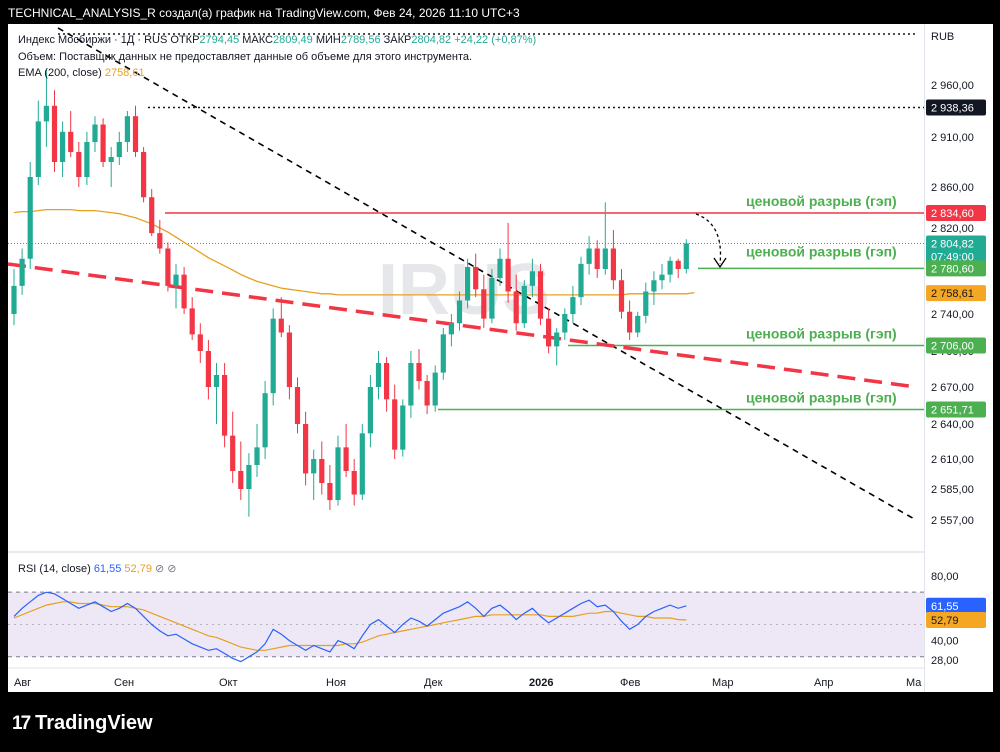  Describe the element at coordinates (952, 294) in the screenshot. I see `price-label: 2 758,61` at that location.